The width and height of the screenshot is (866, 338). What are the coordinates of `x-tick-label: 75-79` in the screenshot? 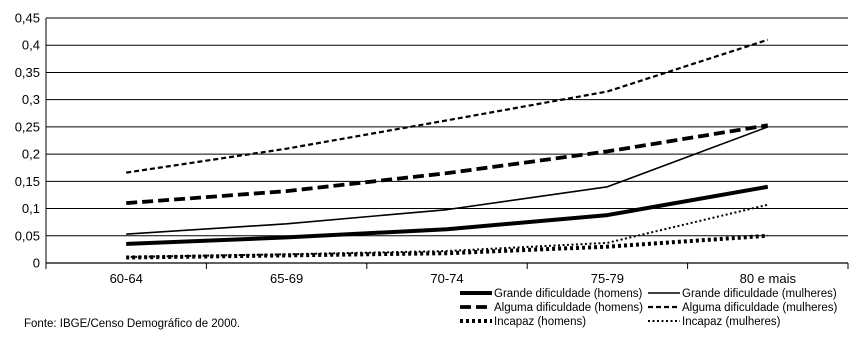 It's located at (607, 278).